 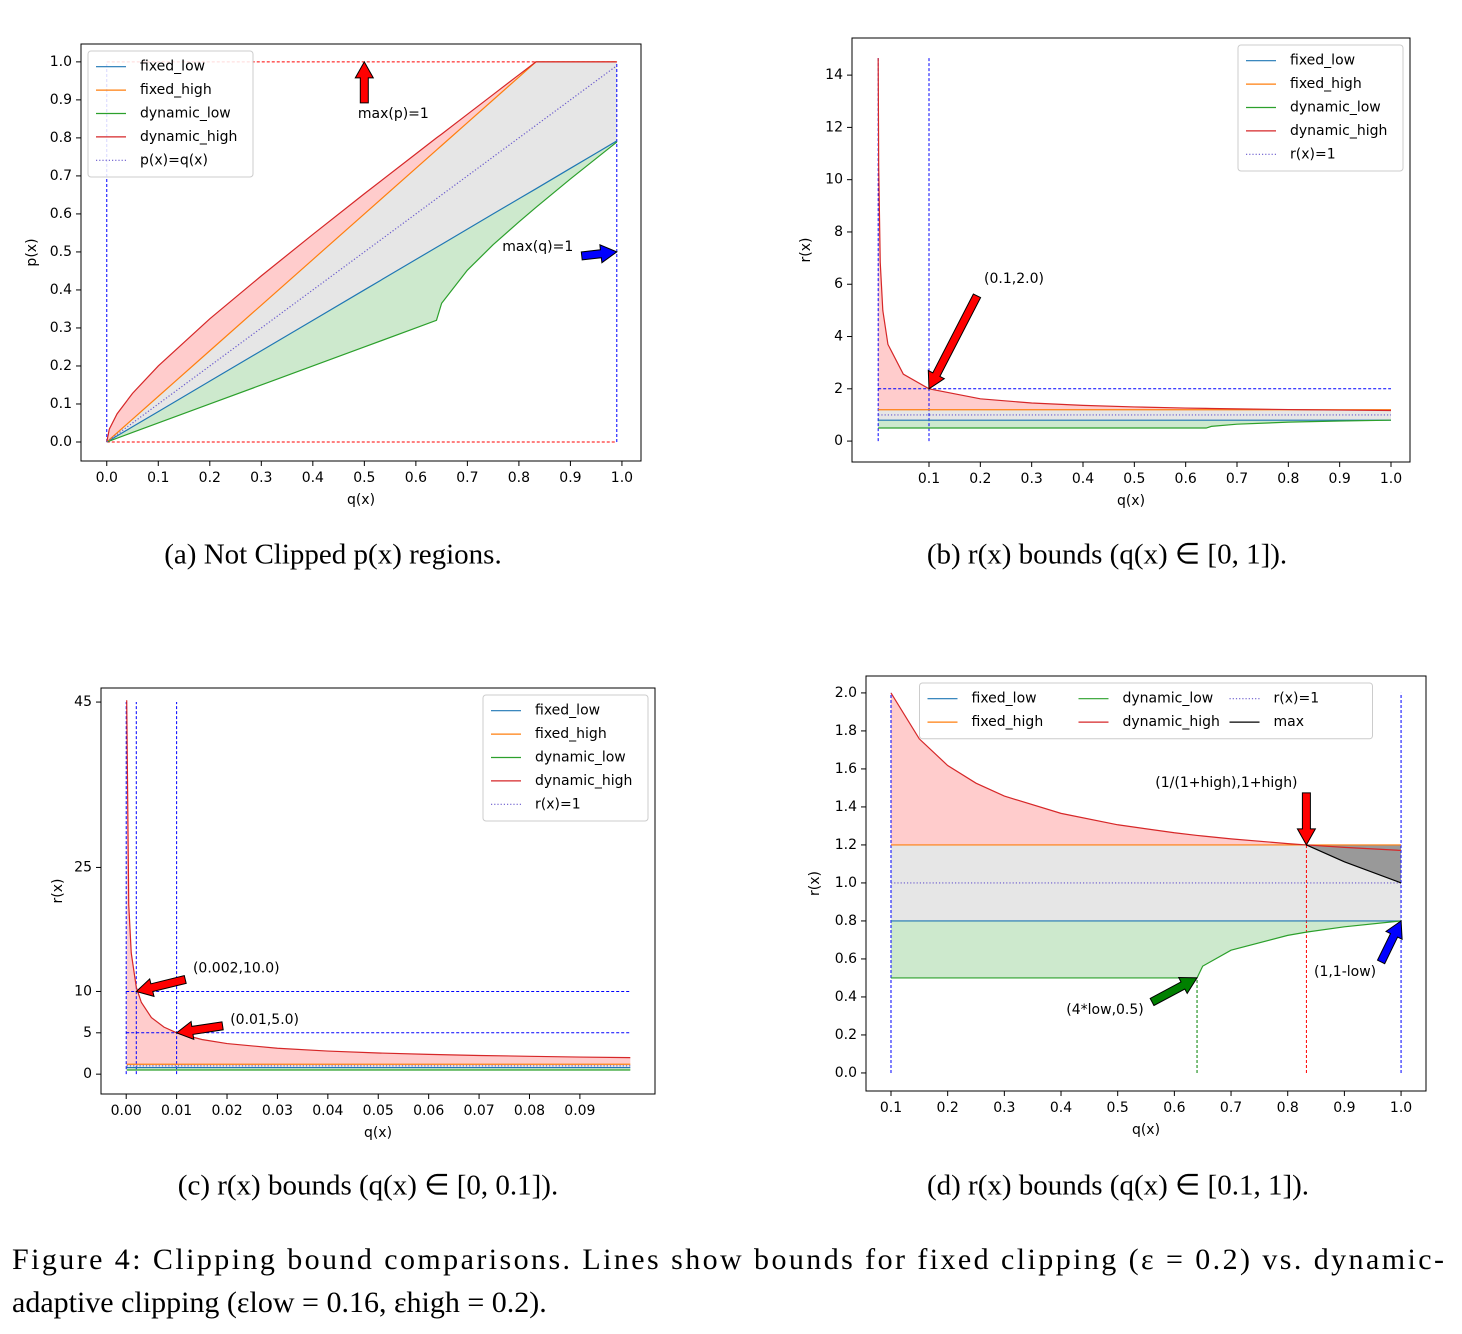 What do you see at coordinates (838, 232) in the screenshot?
I see `y-tick-label: 8` at bounding box center [838, 232].